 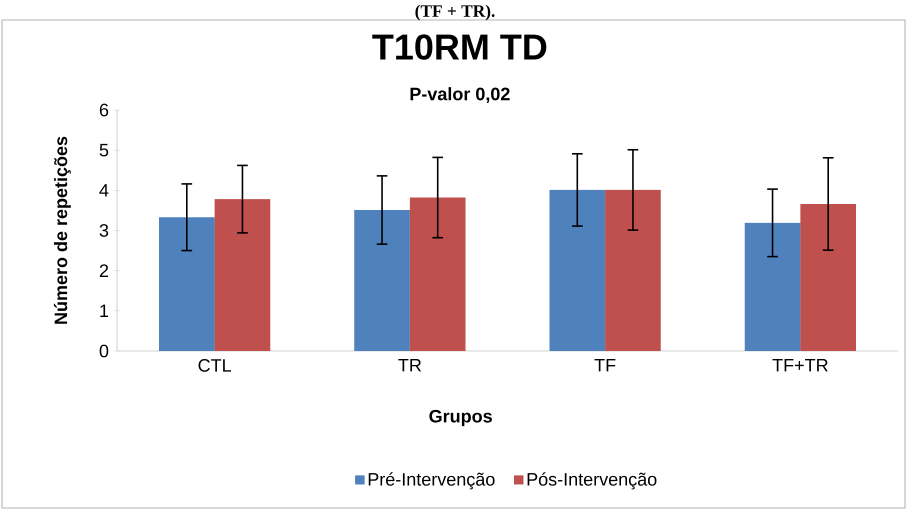 What do you see at coordinates (104, 270) in the screenshot?
I see `y-tick-label: 2` at bounding box center [104, 270].